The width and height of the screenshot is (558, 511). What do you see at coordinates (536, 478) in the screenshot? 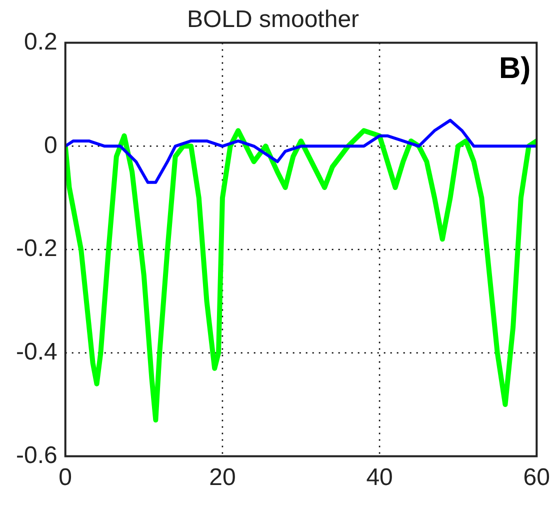
I see `x-tick-label: 60` at bounding box center [536, 478].